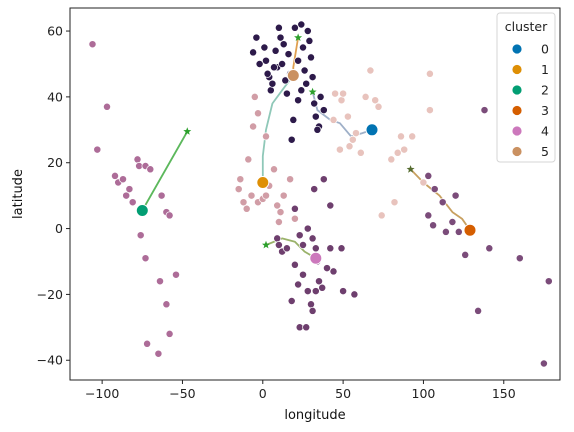 The height and width of the screenshot is (432, 574). Describe the element at coordinates (545, 110) in the screenshot. I see `legend-label-3: 3` at that location.